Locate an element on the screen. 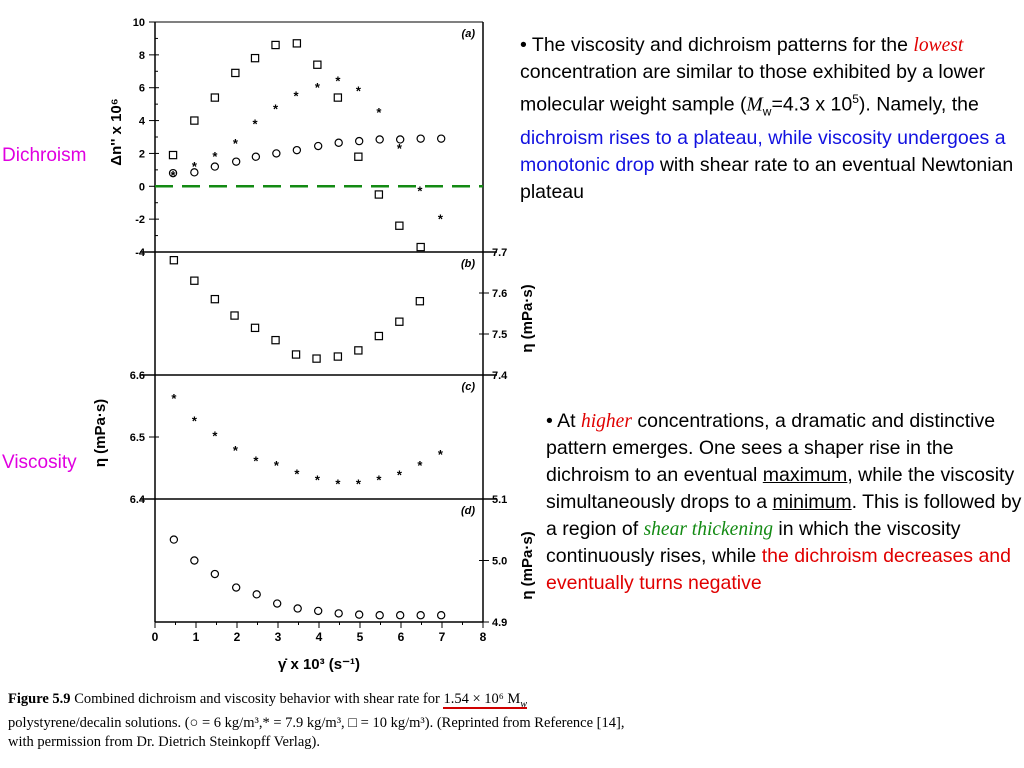 The width and height of the screenshot is (1024, 768). y-tick-label-right: 7.7 is located at coordinates (499, 253).